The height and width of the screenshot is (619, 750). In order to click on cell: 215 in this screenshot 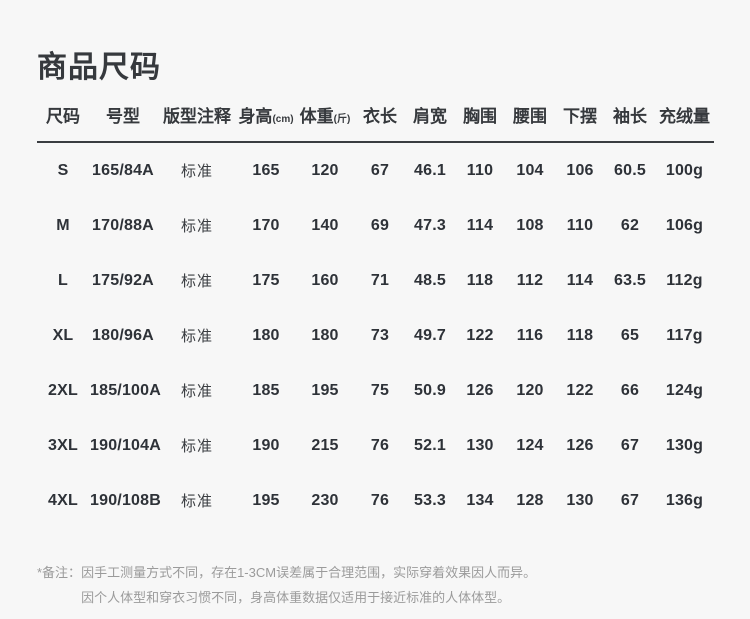, I will do `click(325, 445)`.